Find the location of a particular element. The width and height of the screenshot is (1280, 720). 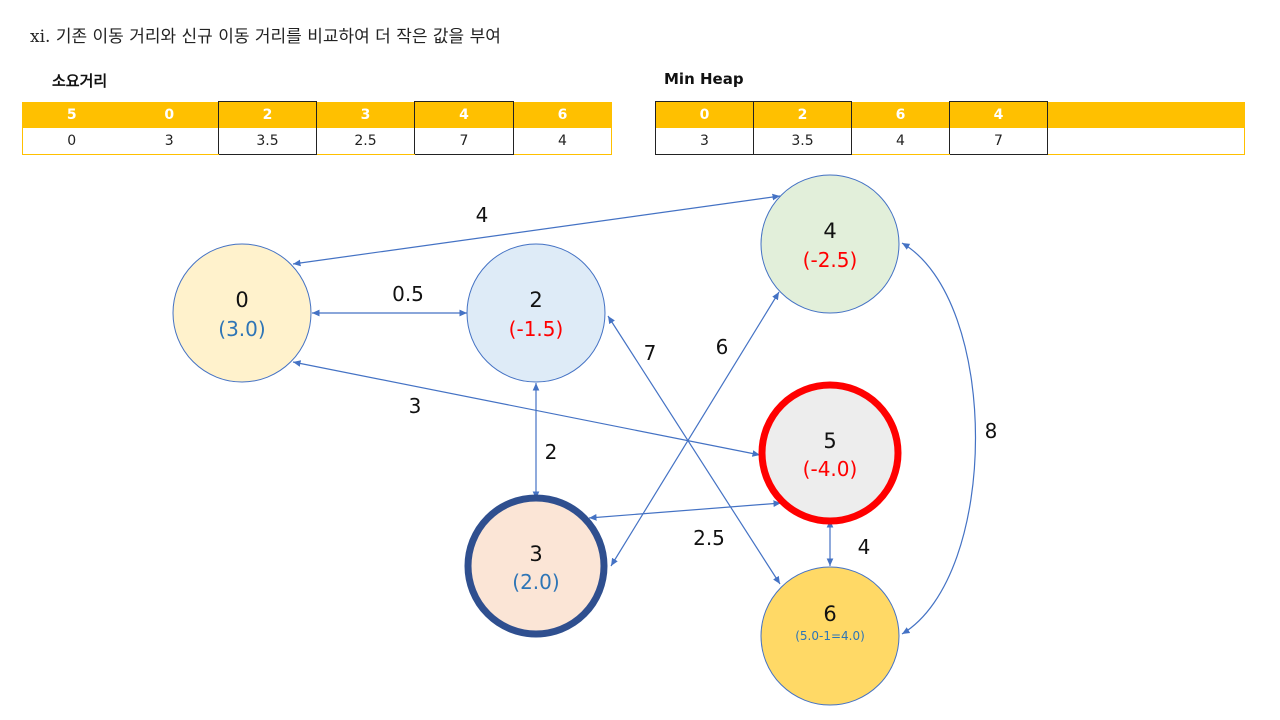

distance-table-value-row: 0 3 3.5 2.5 7 4 is located at coordinates (317, 141).